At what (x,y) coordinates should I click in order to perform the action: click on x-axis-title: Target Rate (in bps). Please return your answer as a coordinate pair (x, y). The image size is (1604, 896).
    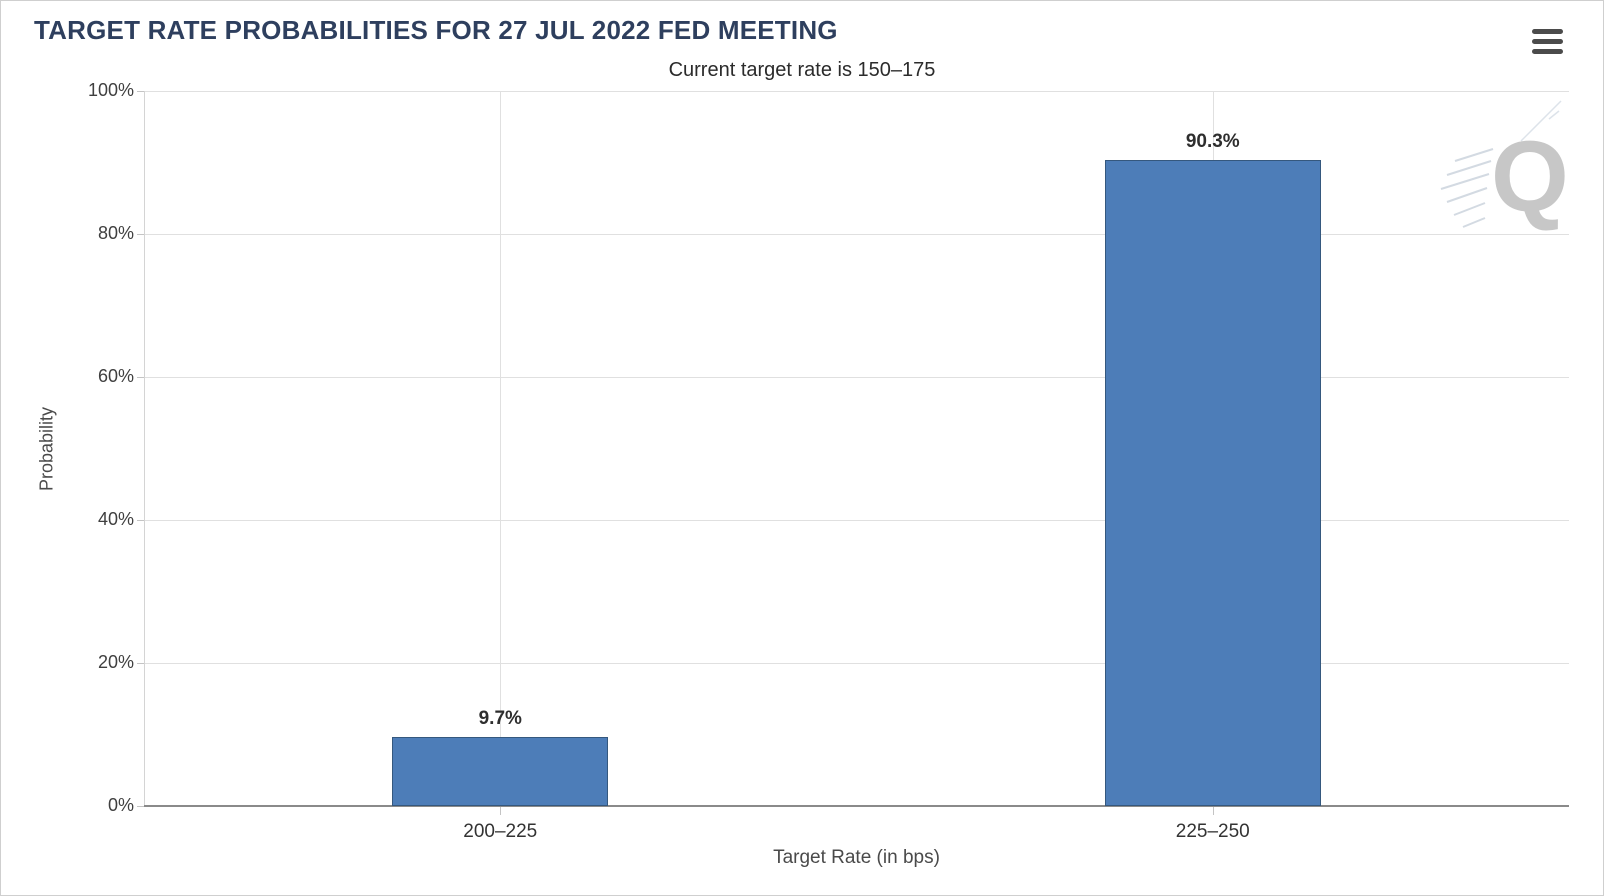
    Looking at the image, I should click on (856, 857).